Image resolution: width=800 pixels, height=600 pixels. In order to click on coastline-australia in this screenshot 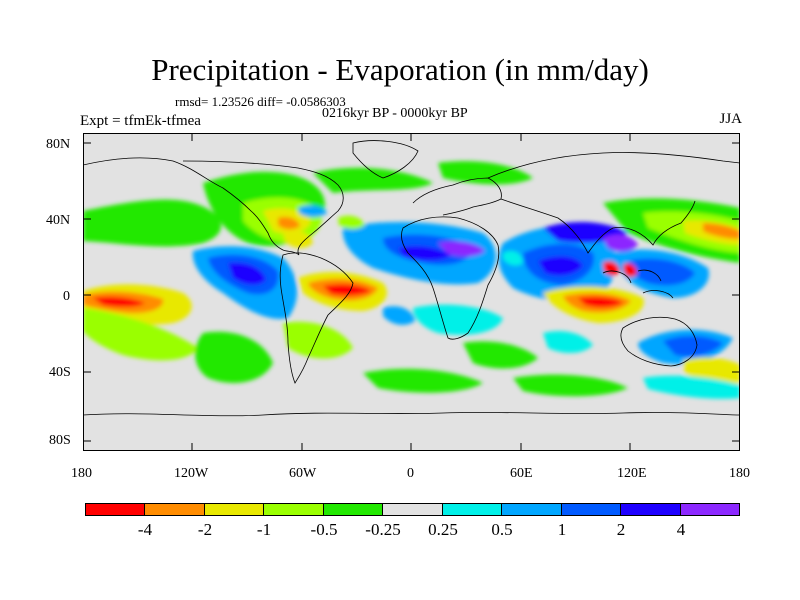, I will do `click(659, 341)`.